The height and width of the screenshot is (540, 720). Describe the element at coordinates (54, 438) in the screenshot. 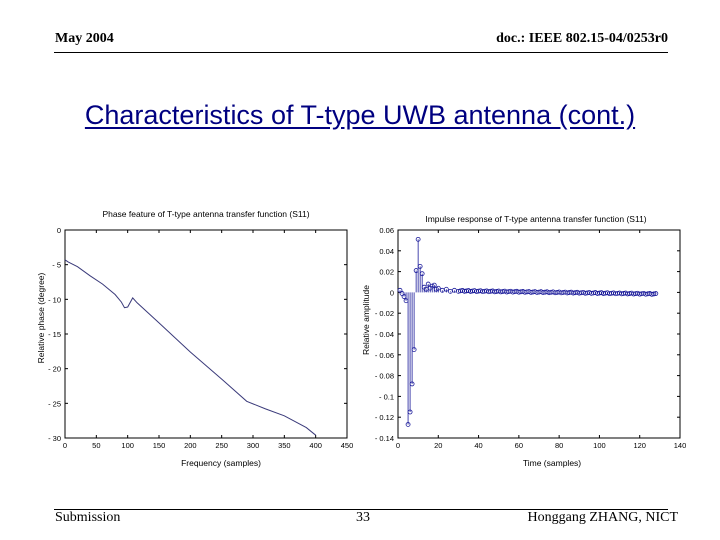

I see `phase-ytick-label: - 30` at that location.